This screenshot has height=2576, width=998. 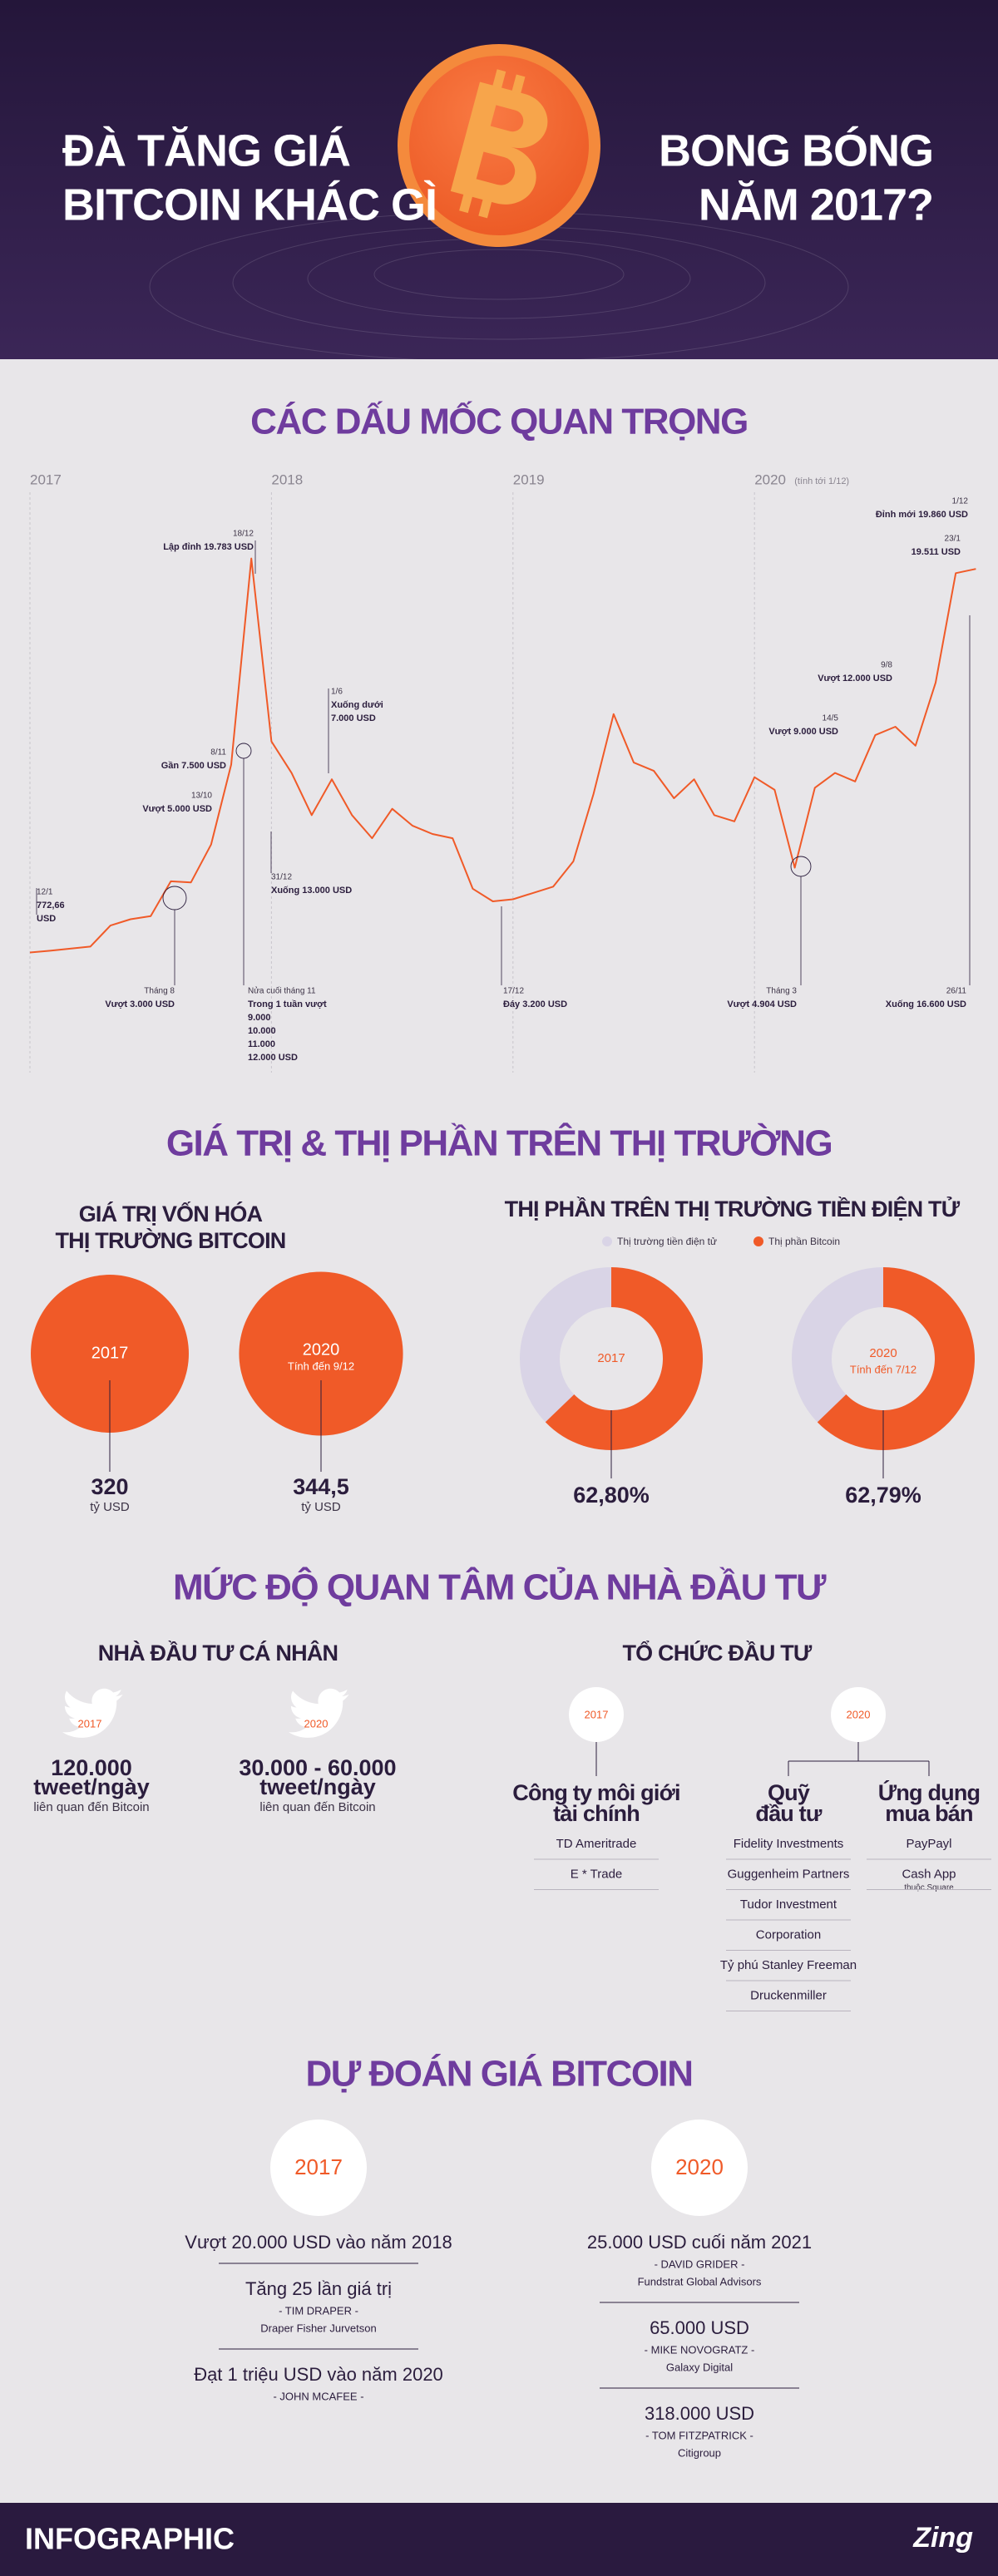 What do you see at coordinates (762, 1004) in the screenshot?
I see `annotation-text: Vượt 4.904 USD` at bounding box center [762, 1004].